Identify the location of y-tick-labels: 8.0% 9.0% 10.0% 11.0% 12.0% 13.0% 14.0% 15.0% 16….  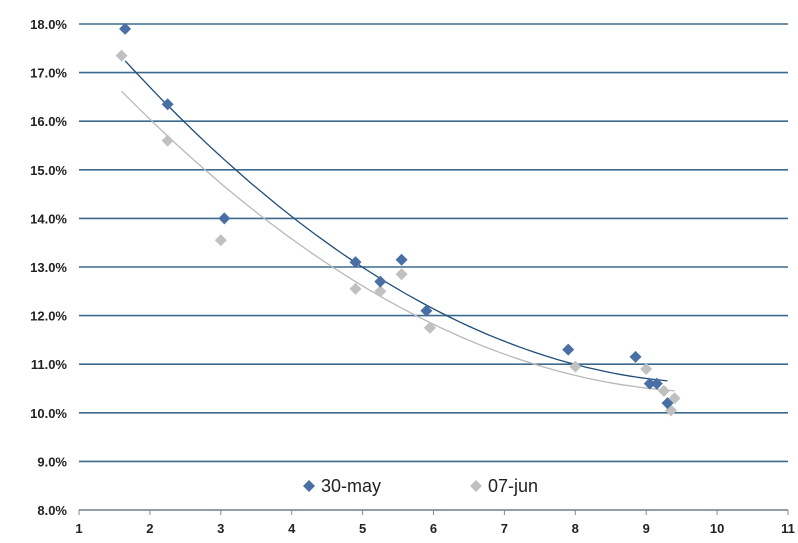
(48, 267).